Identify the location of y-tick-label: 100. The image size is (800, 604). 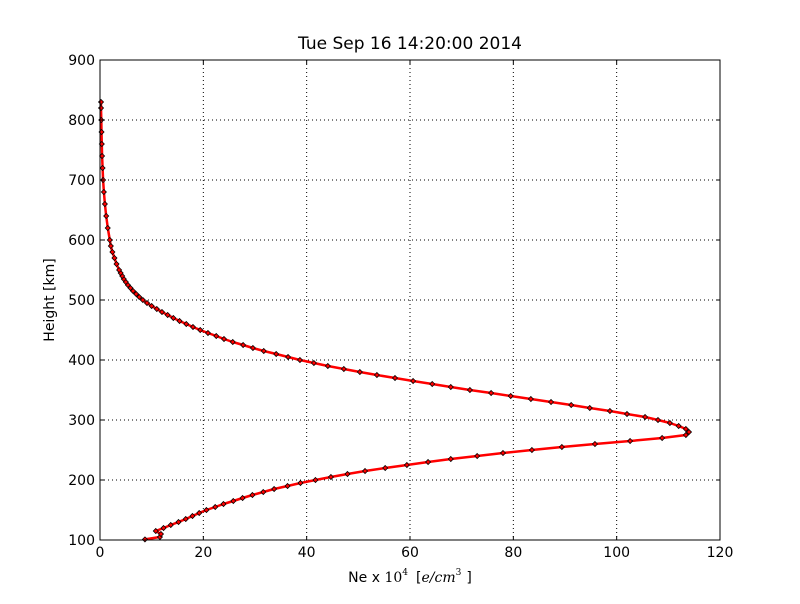
(81, 541).